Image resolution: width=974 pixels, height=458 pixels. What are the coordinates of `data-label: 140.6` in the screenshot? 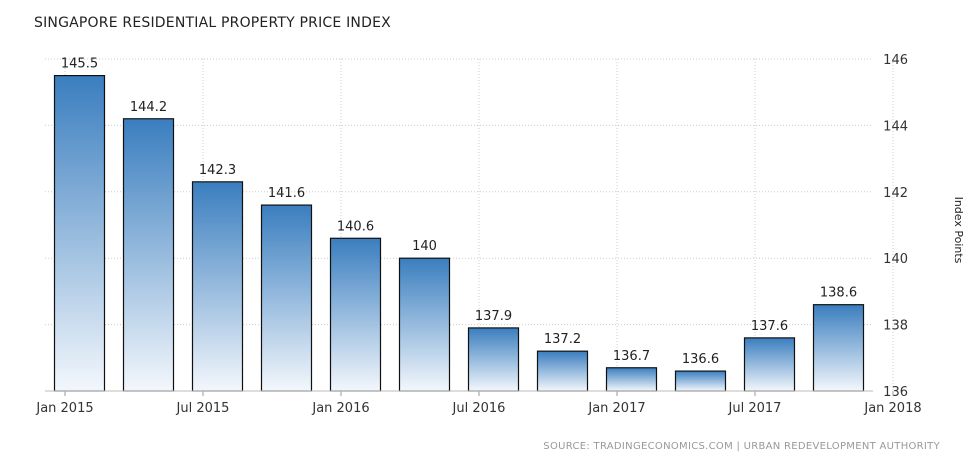 It's located at (355, 226).